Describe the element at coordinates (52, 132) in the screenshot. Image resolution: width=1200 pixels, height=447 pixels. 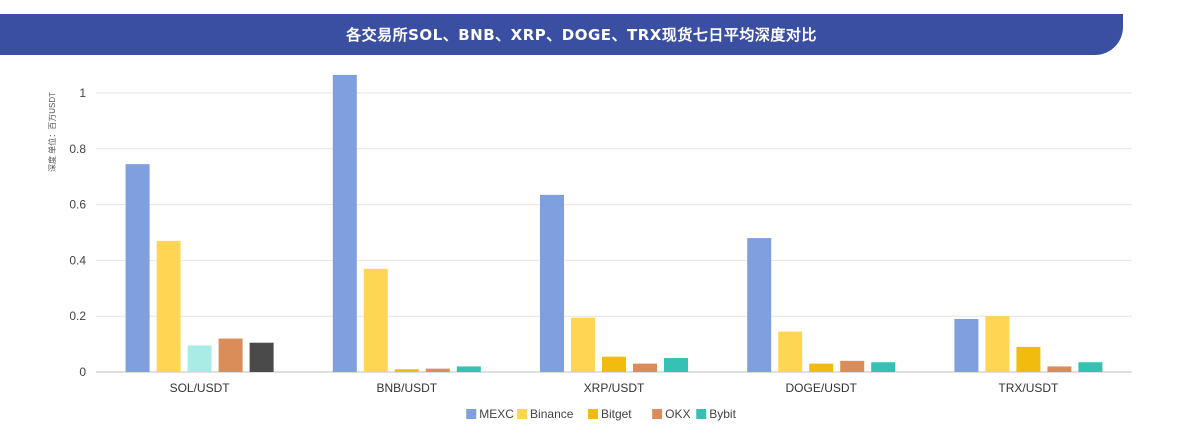
I see `y-axis-label: 深度 单位：百万USDT` at that location.